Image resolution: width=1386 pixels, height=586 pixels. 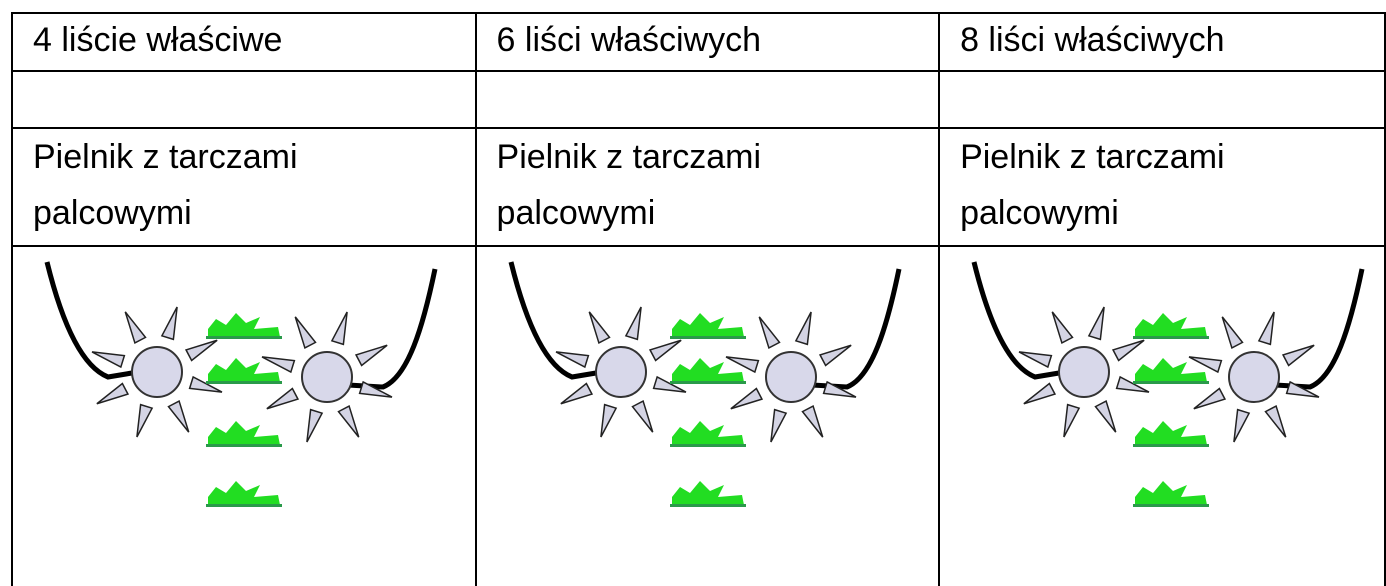 I want to click on tool-cell: Pielnik z tarczami palcowymi, so click(x=244, y=187).